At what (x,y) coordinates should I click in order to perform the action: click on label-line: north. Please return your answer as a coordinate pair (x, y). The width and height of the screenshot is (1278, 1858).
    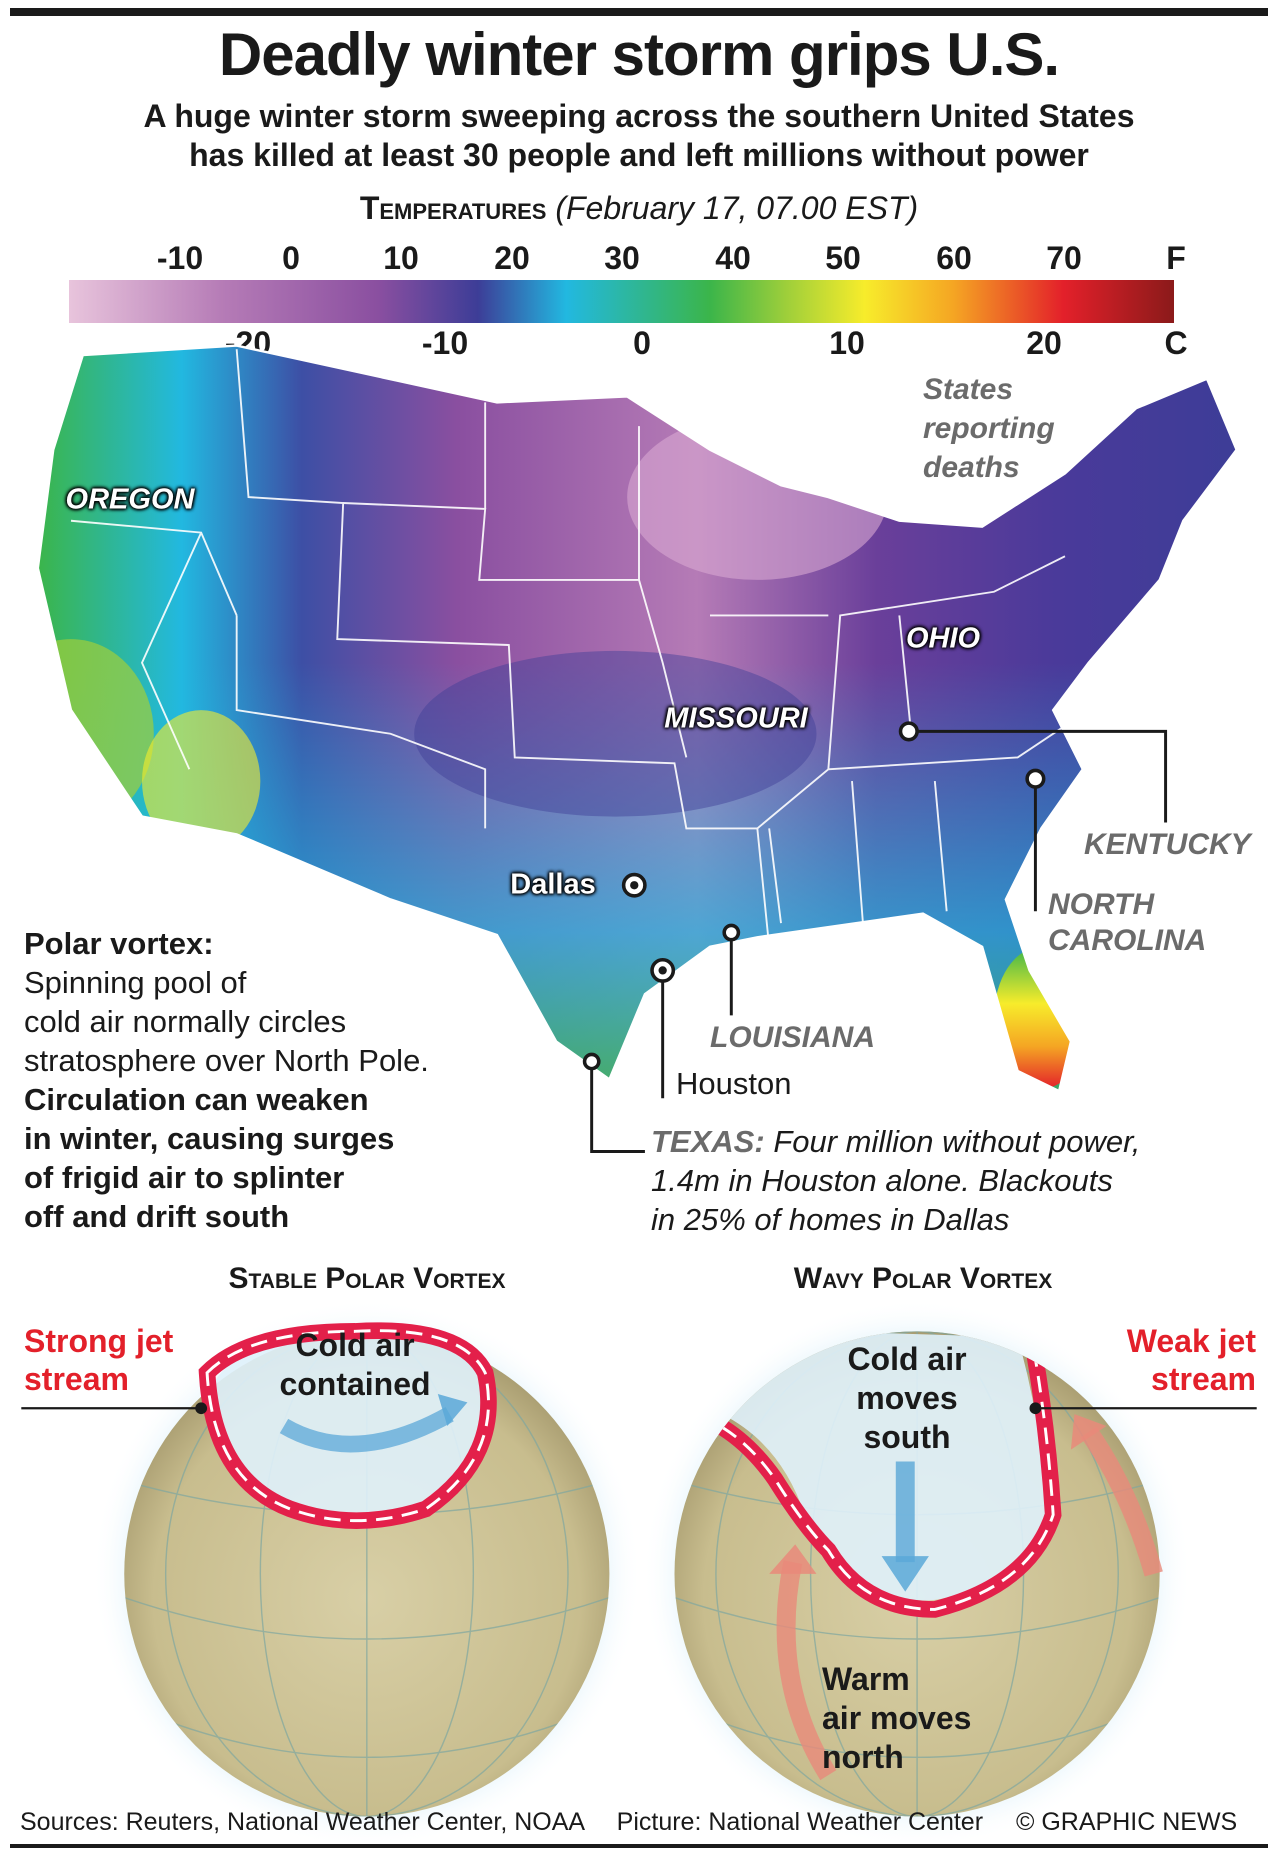
    Looking at the image, I should click on (863, 1757).